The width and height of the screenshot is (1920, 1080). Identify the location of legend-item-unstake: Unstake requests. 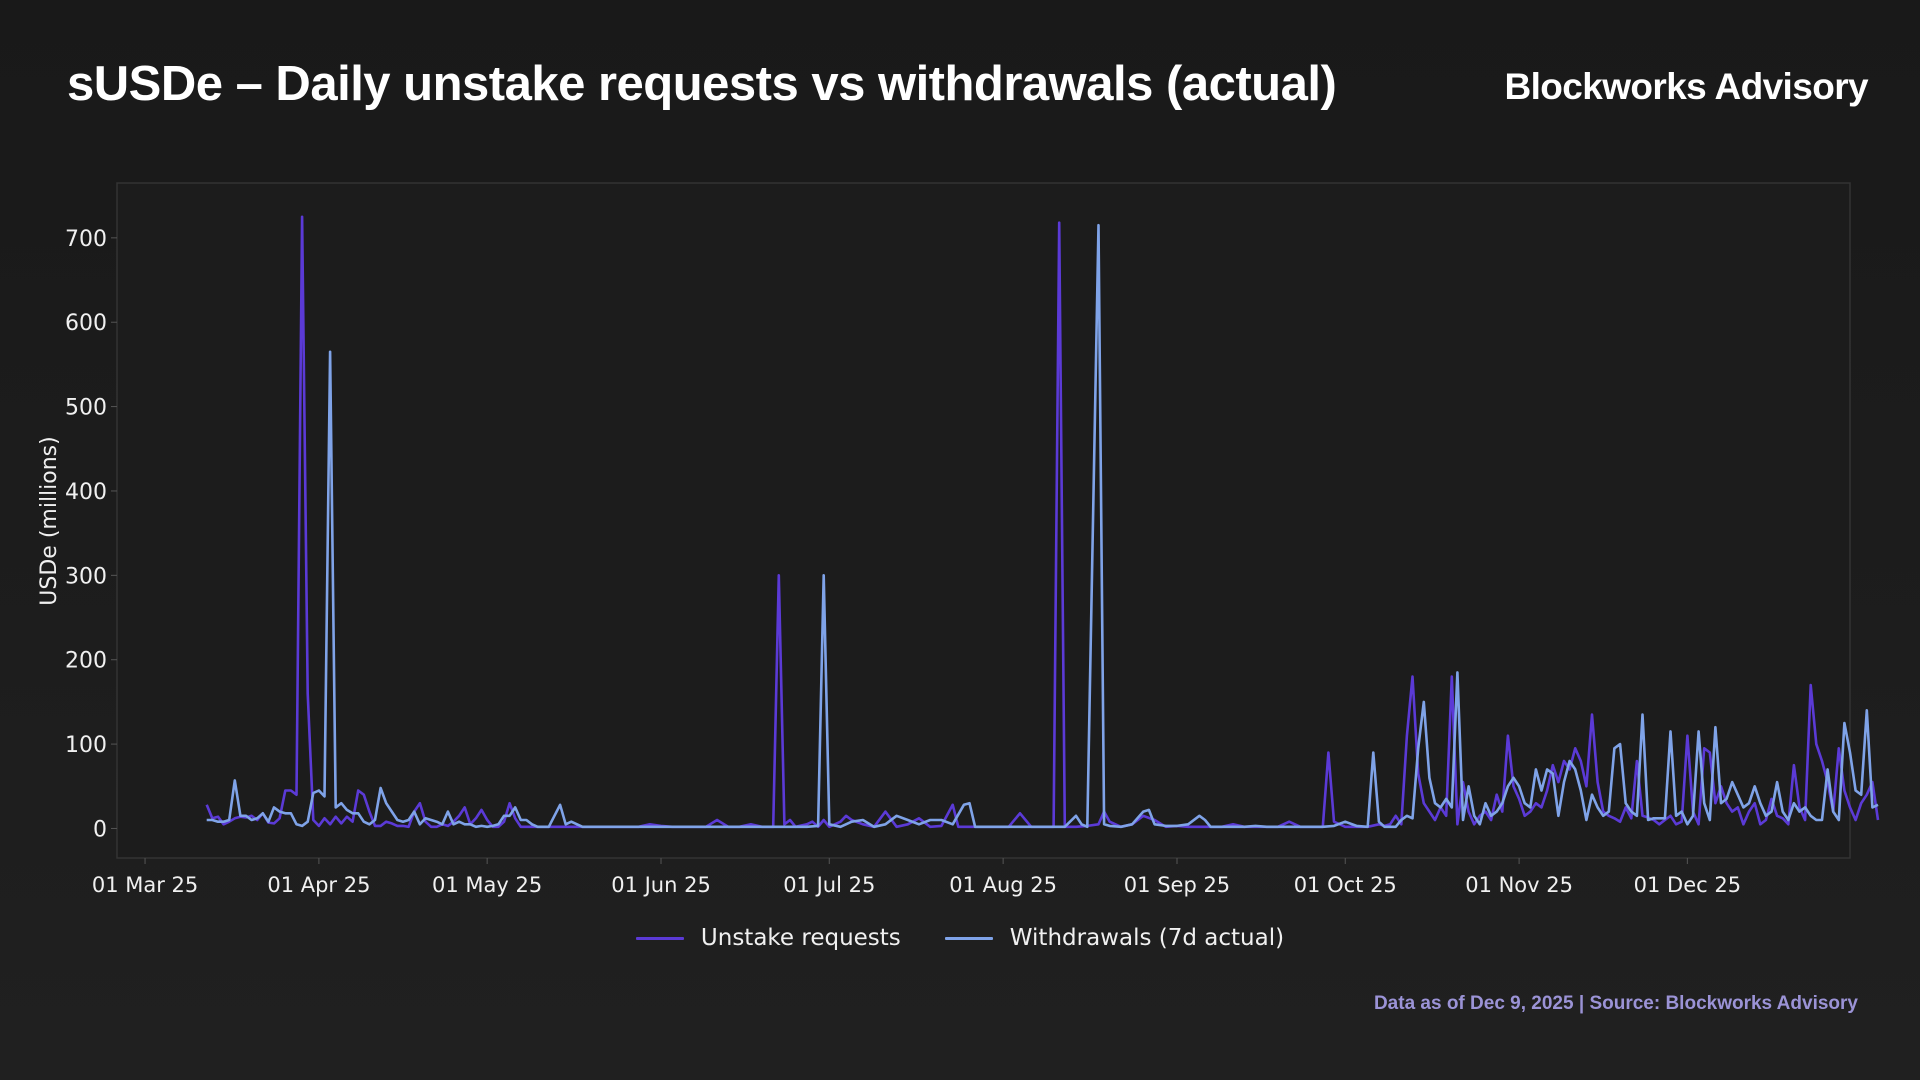
(768, 938).